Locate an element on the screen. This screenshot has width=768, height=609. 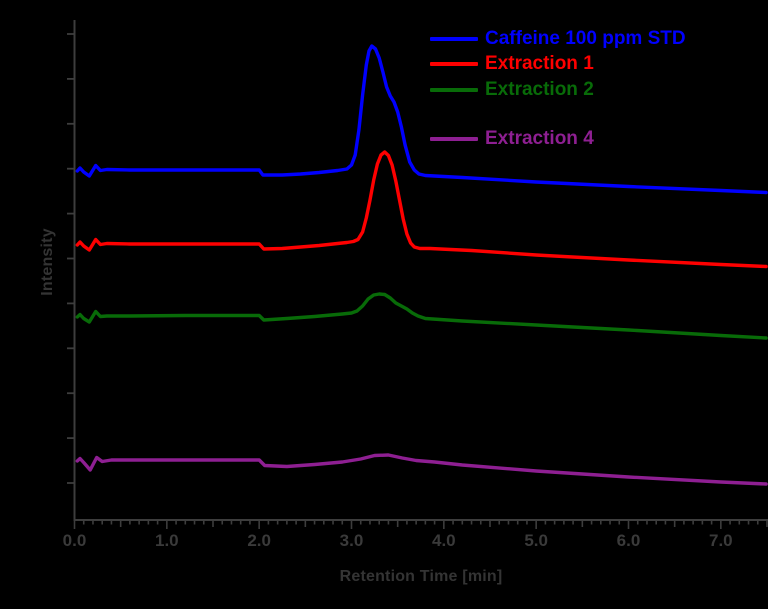
x-tick-label-7.0: 7.0 is located at coordinates (721, 540).